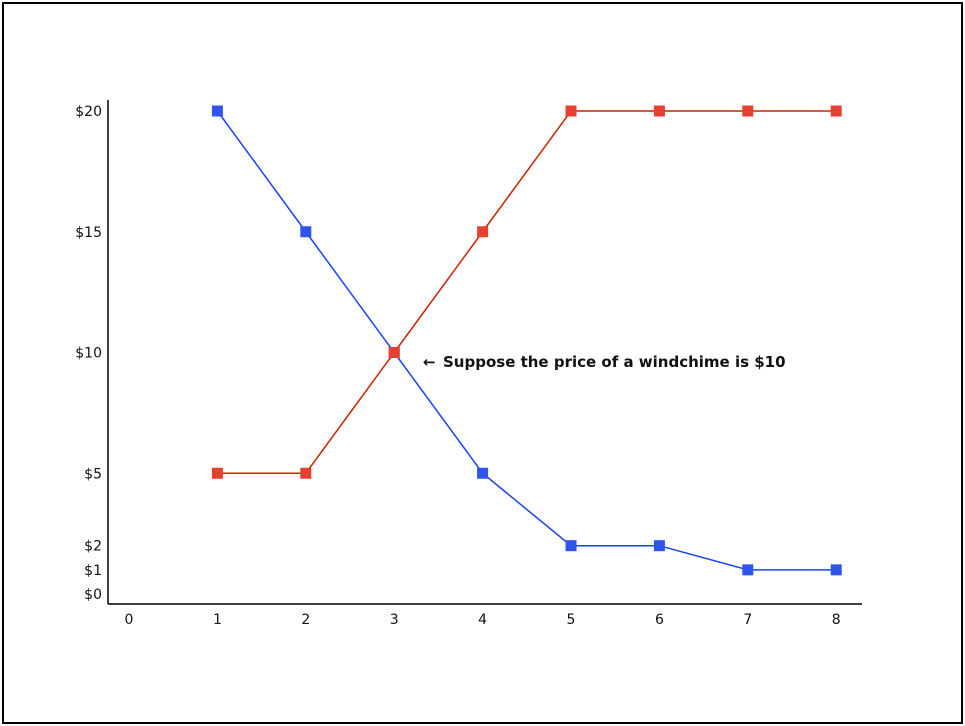  Describe the element at coordinates (88, 233) in the screenshot. I see `y-tick-label: $15` at that location.